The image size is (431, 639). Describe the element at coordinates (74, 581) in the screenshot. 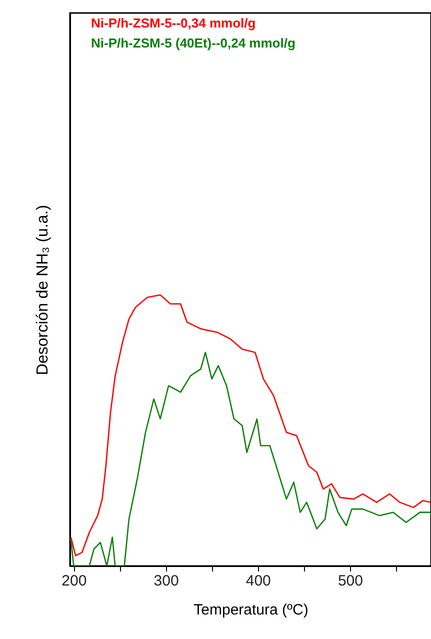

I see `x-tick-label: 200` at that location.